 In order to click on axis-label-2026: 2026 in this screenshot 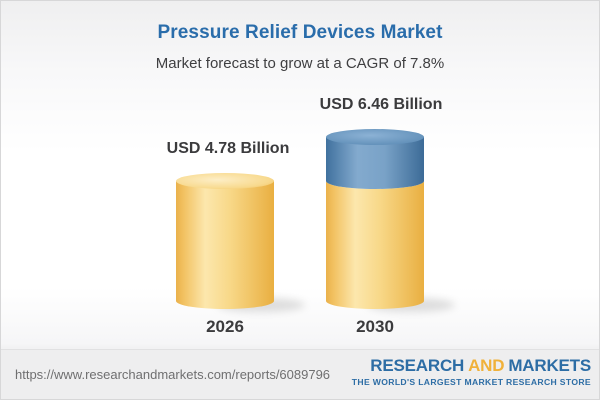, I will do `click(225, 326)`.